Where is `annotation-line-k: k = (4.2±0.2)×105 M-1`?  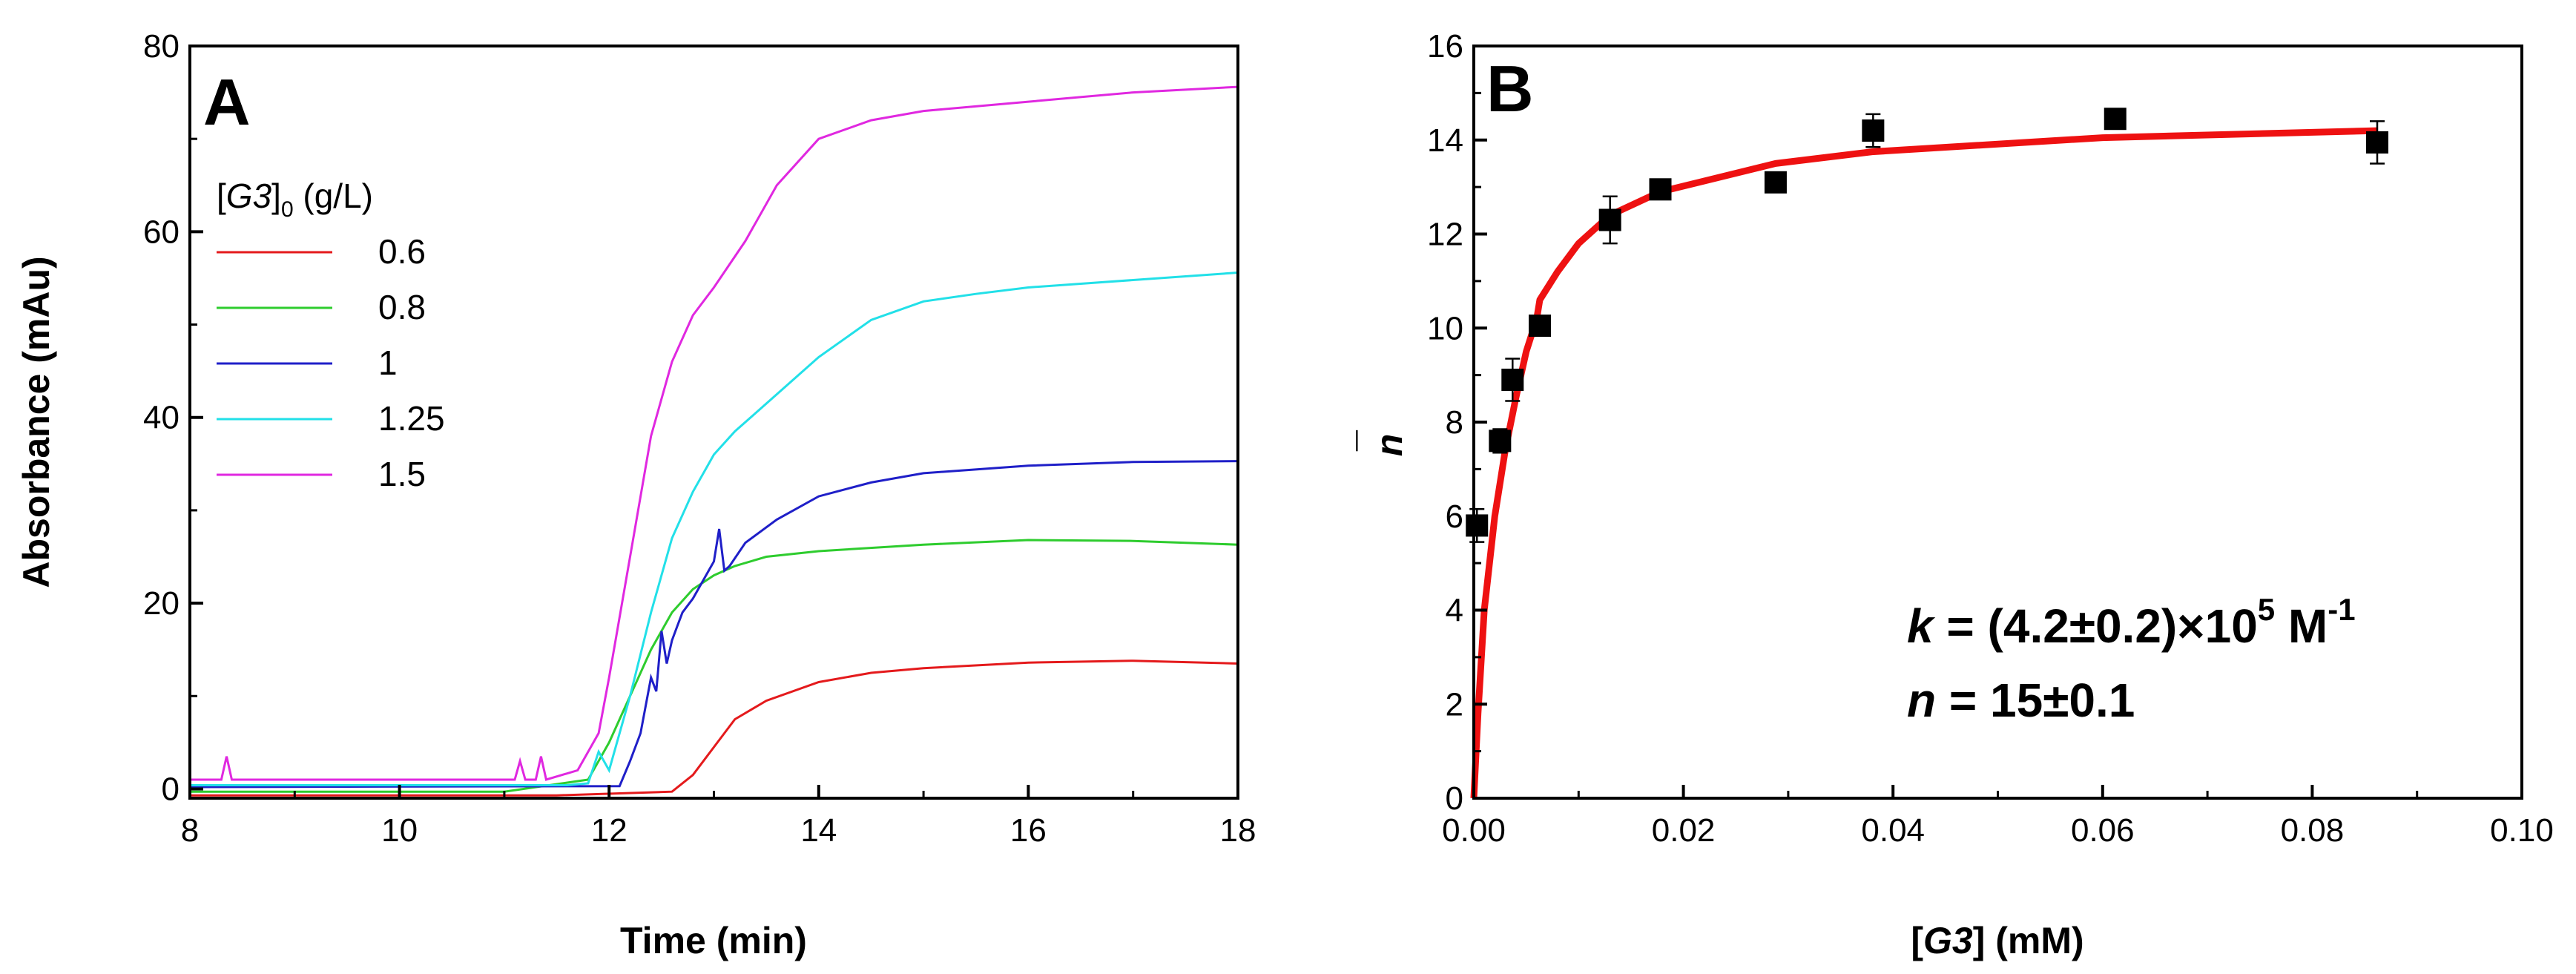
annotation-line-k: k = (4.2±0.2)×105 M-1 is located at coordinates (2131, 622).